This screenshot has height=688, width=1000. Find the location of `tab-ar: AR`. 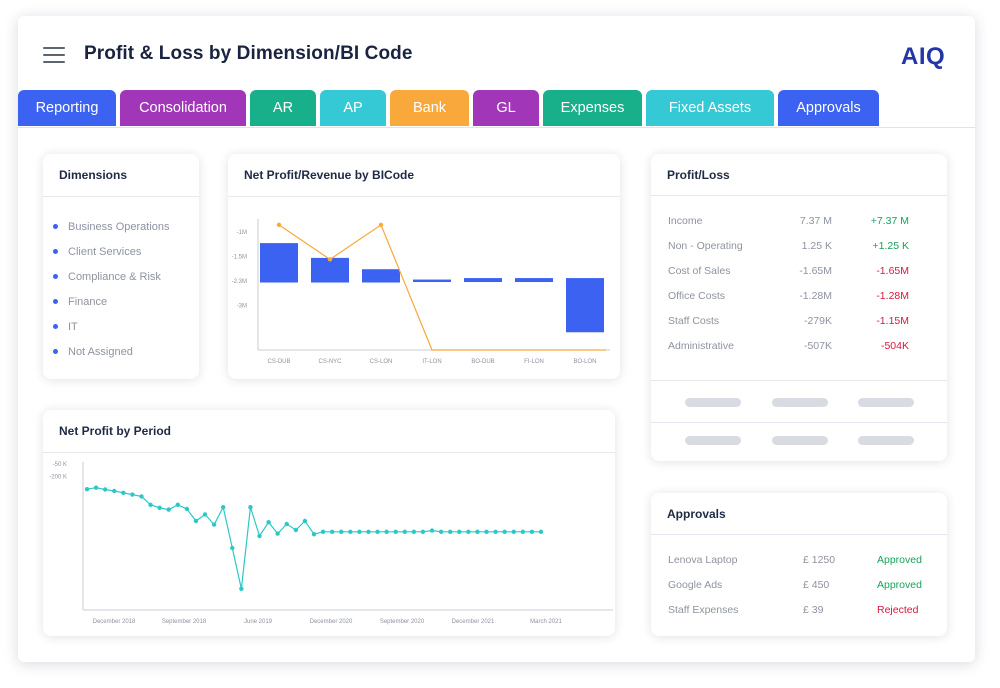

tab-ar: AR is located at coordinates (283, 108).